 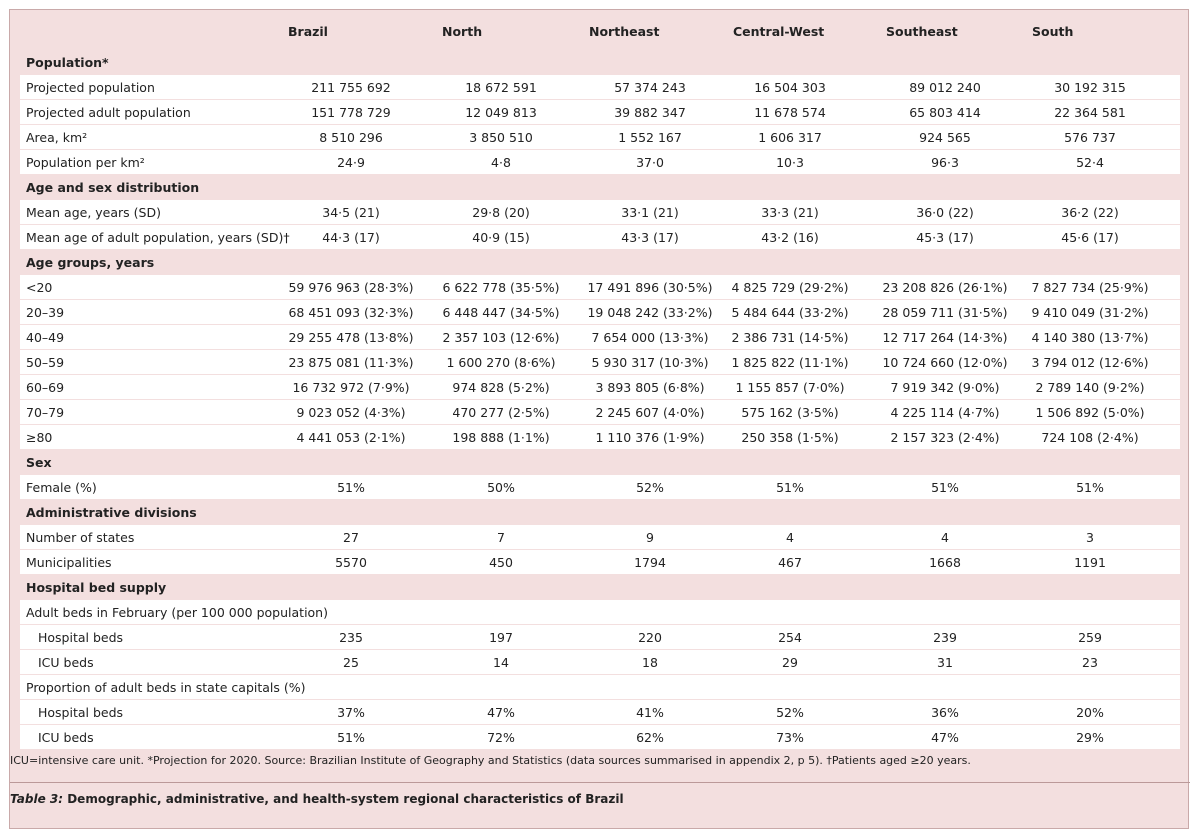 What do you see at coordinates (790, 712) in the screenshot?
I see `table-cell: 52%` at bounding box center [790, 712].